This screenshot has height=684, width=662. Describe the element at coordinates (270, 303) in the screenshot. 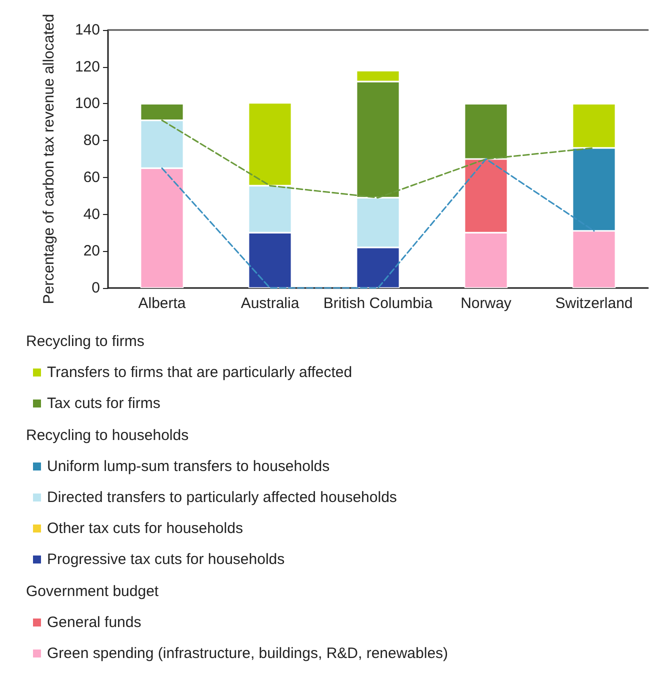

I see `x-tick-label: Australia` at that location.